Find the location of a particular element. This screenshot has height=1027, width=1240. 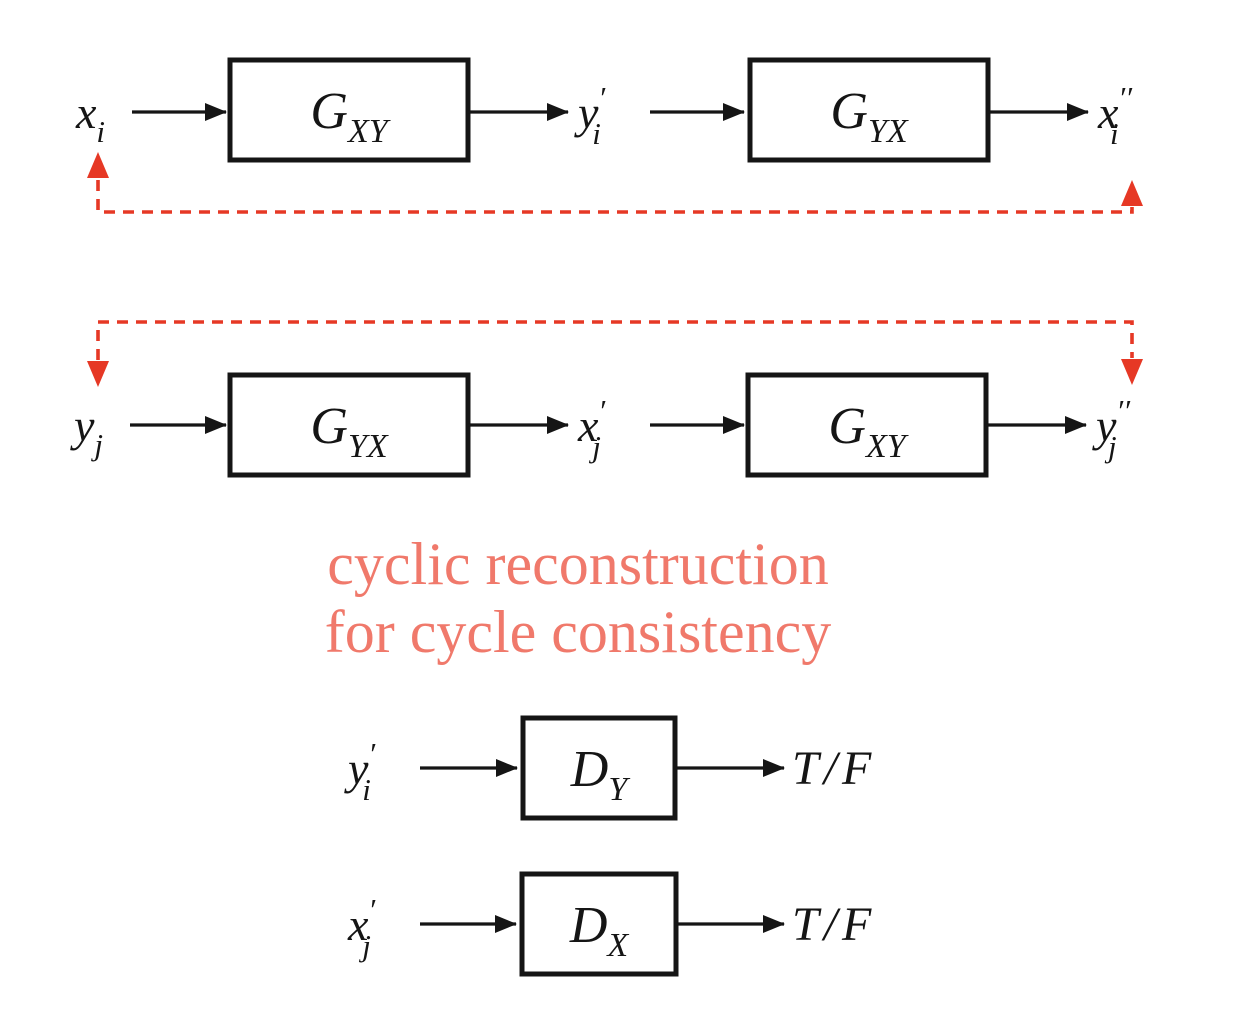

row1-gen1-box is located at coordinates (349, 110).